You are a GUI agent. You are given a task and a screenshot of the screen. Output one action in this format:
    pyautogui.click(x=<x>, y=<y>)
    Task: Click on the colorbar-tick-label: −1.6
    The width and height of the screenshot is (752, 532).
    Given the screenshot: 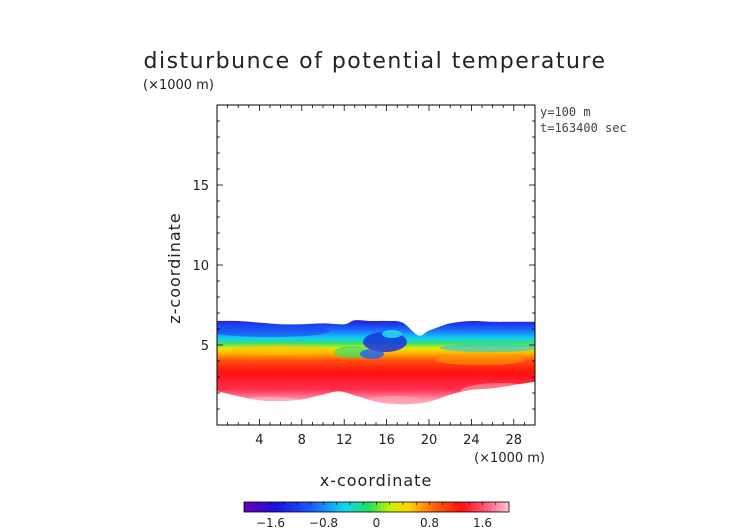 What is the action you would take?
    pyautogui.click(x=270, y=523)
    